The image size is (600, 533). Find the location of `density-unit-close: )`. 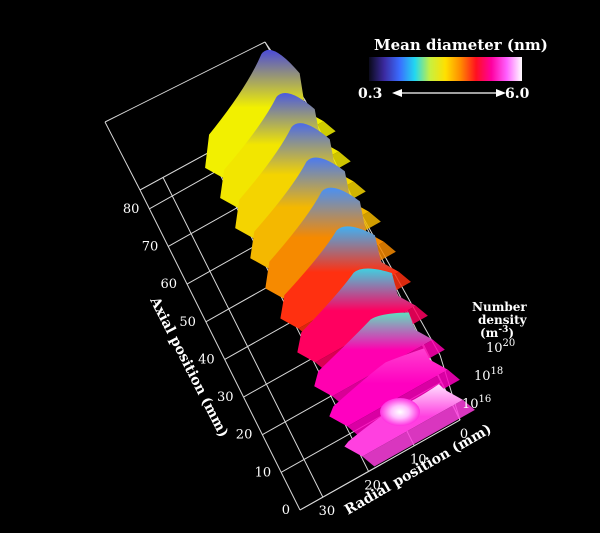

density-unit-close: ) is located at coordinates (511, 333).